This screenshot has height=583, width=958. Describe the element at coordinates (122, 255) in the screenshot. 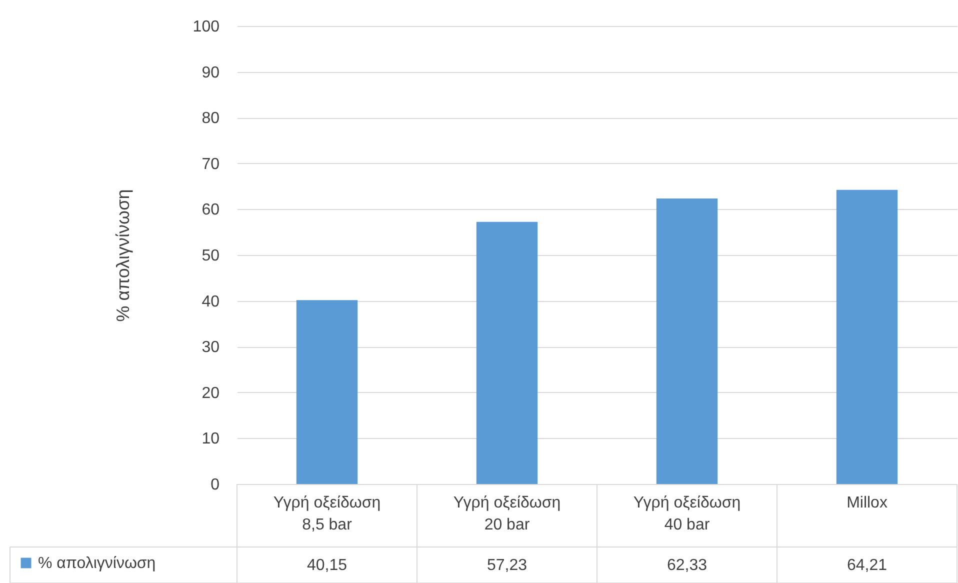

I see `y-axis-title: % απολιγνίνωση` at that location.